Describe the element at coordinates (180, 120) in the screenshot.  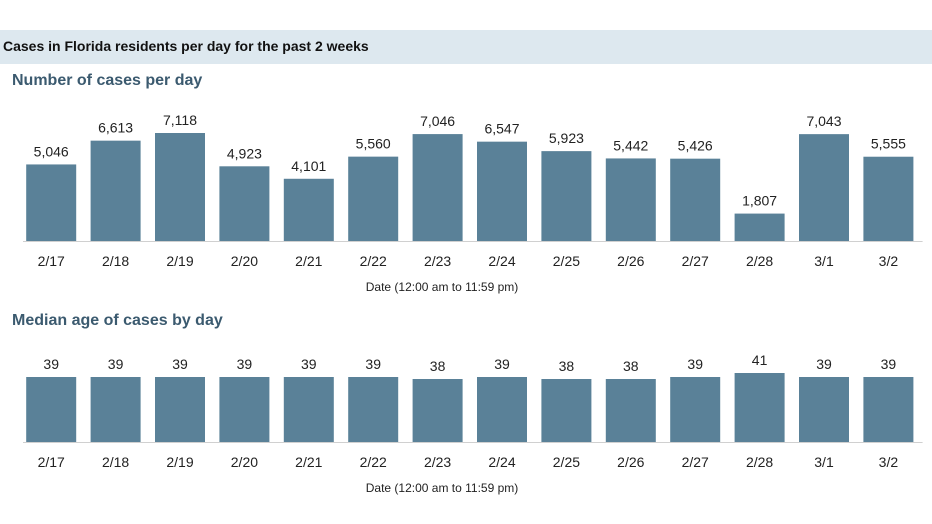
I see `data-label: 7,118` at that location.